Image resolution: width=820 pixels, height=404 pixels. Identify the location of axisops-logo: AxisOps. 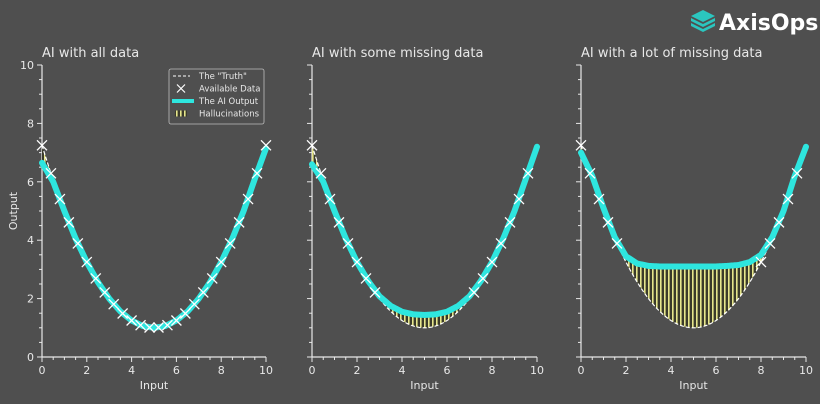
(754, 23).